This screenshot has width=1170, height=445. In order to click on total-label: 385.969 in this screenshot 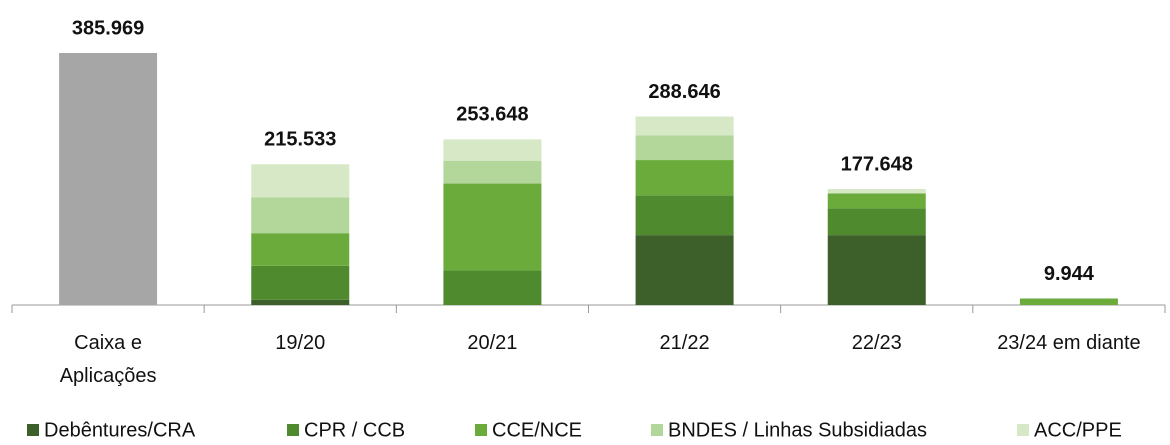, I will do `click(108, 28)`.